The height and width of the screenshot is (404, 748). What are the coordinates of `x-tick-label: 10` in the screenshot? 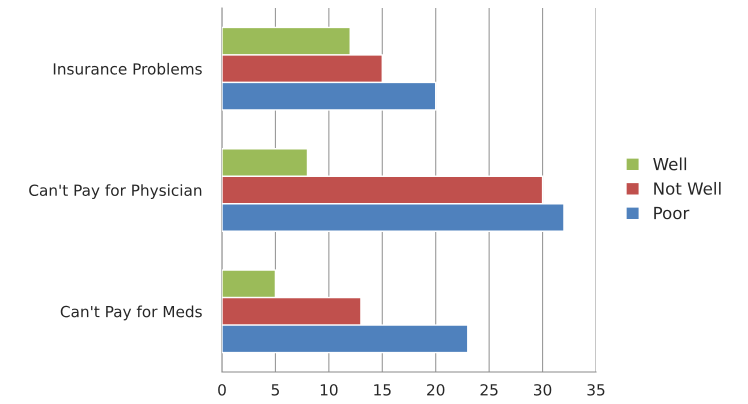 It's located at (329, 390).